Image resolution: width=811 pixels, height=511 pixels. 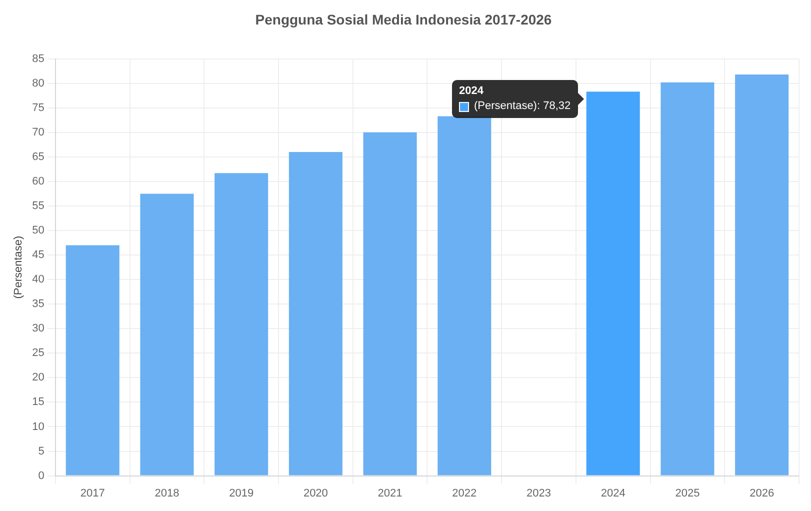 What do you see at coordinates (241, 493) in the screenshot?
I see `x-tick-label: 2019` at bounding box center [241, 493].